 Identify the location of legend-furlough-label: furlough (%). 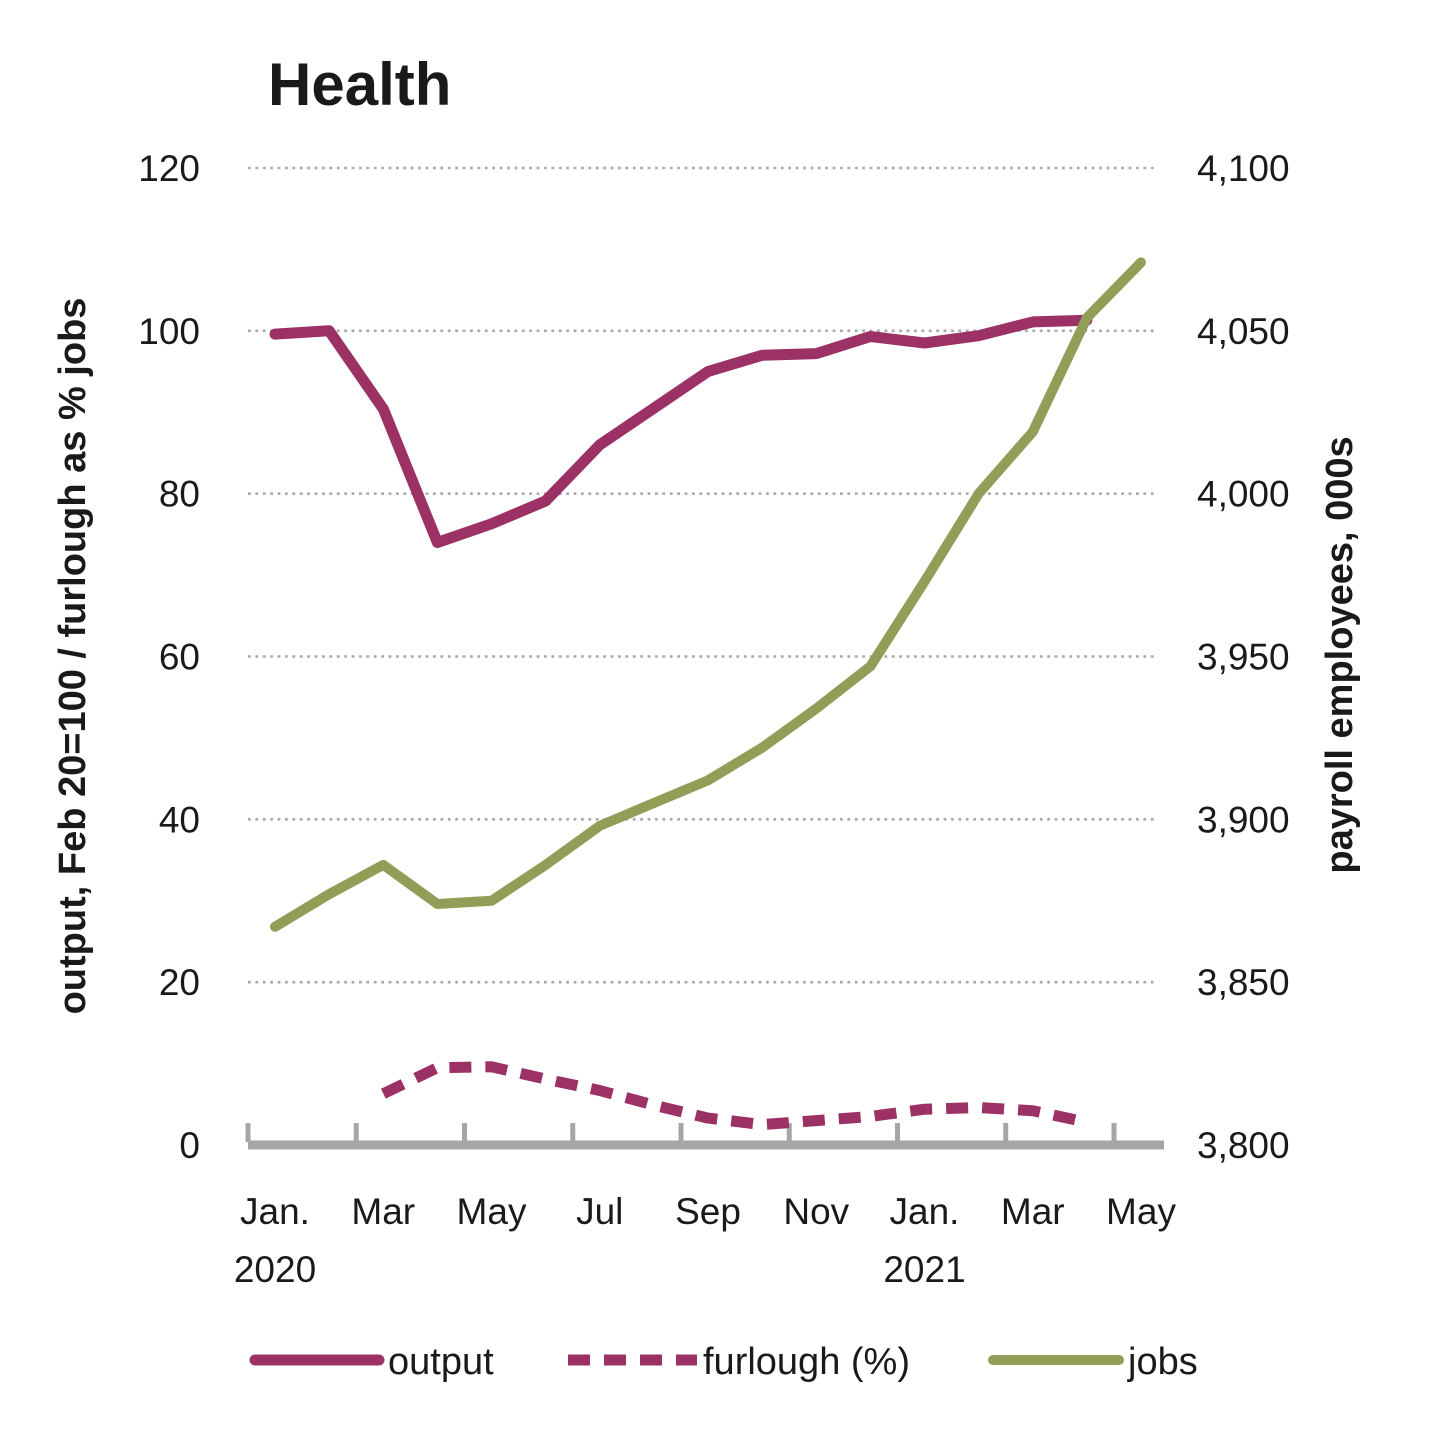
(806, 1362).